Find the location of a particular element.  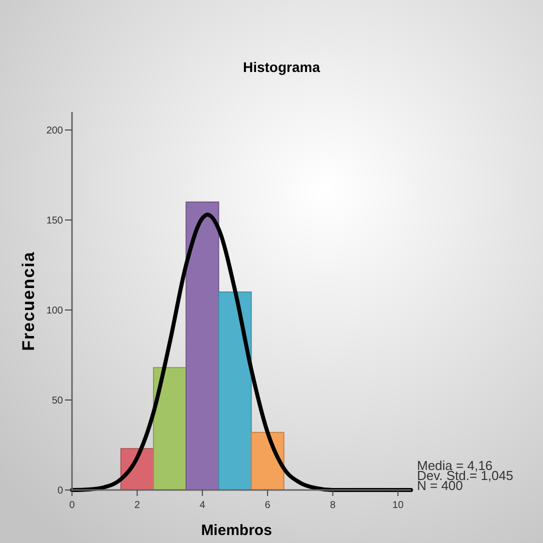

x-tick-label: 0 is located at coordinates (72, 505).